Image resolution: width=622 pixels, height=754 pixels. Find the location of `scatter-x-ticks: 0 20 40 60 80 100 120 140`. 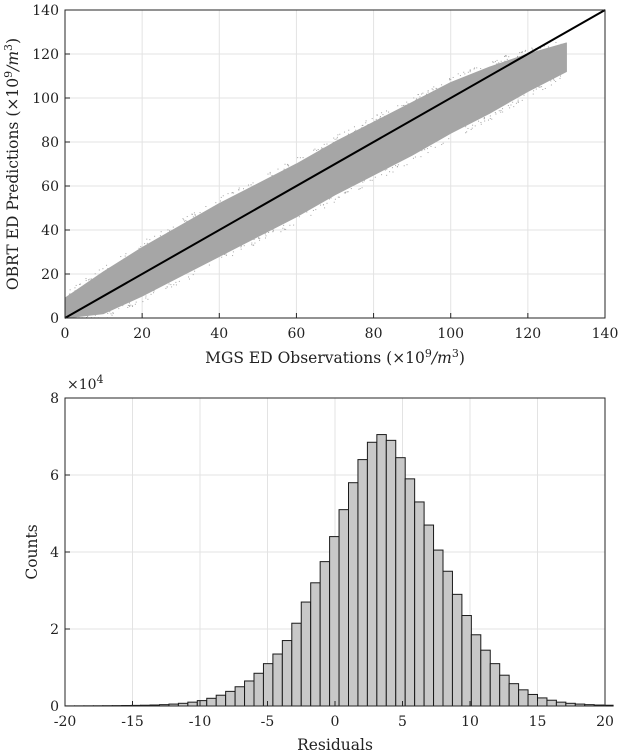

scatter-x-ticks: 0 20 40 60 80 100 120 140 is located at coordinates (339, 327).